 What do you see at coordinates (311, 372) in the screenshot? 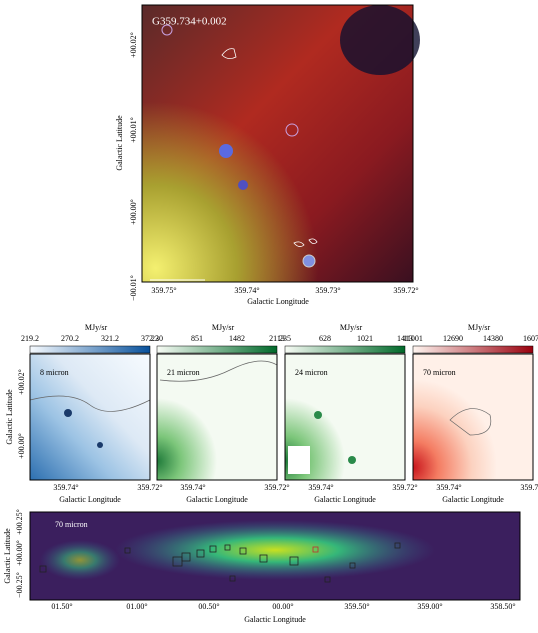
I see `panel-label: 24 micron` at bounding box center [311, 372].